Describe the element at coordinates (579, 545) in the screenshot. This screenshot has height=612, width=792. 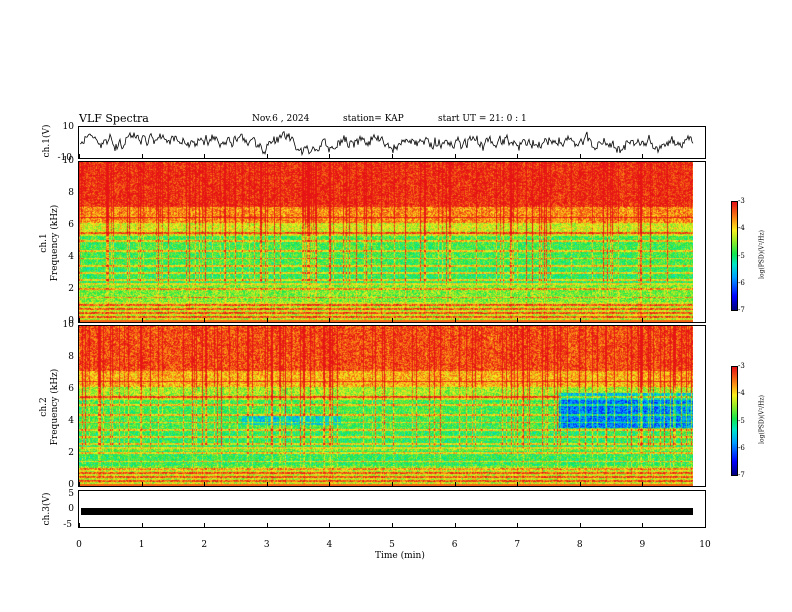
I see `x-tick-label-8: 8` at that location.